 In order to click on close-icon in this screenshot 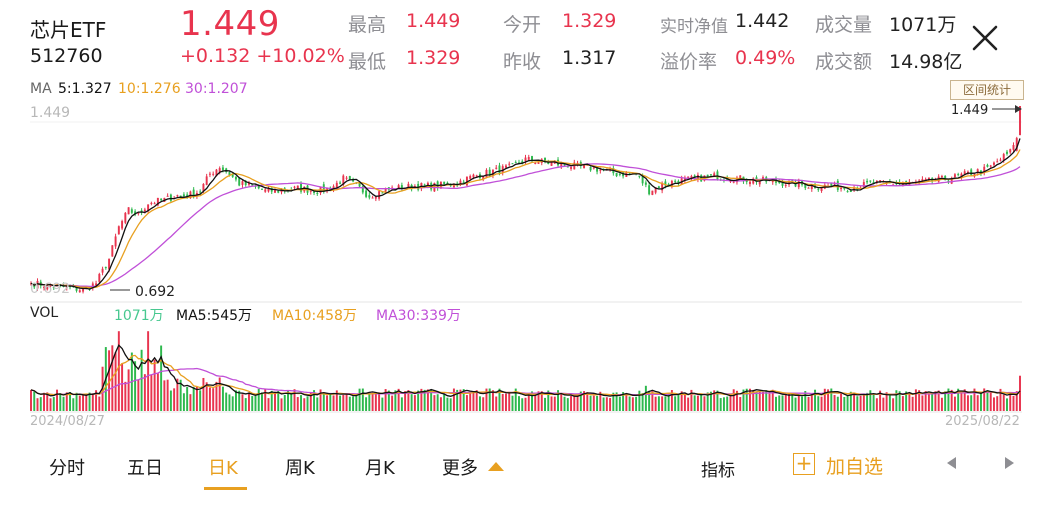, I will do `click(985, 38)`.